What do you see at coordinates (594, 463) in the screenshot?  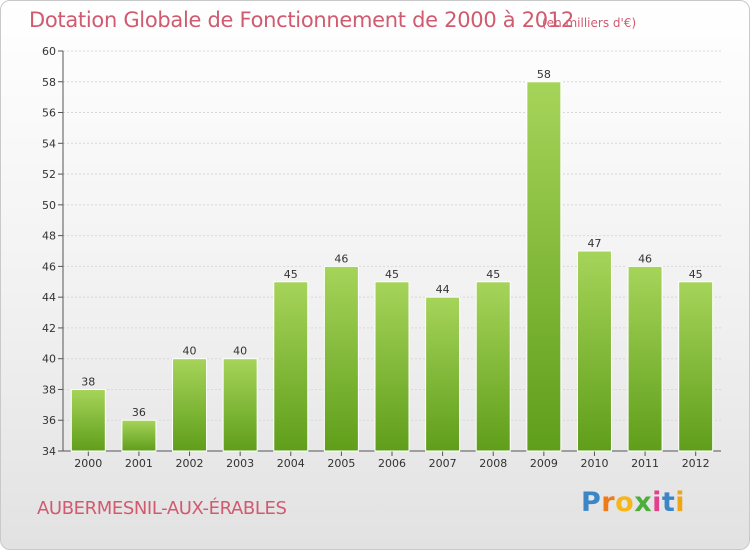 I see `x-tick-label: 2010` at bounding box center [594, 463].